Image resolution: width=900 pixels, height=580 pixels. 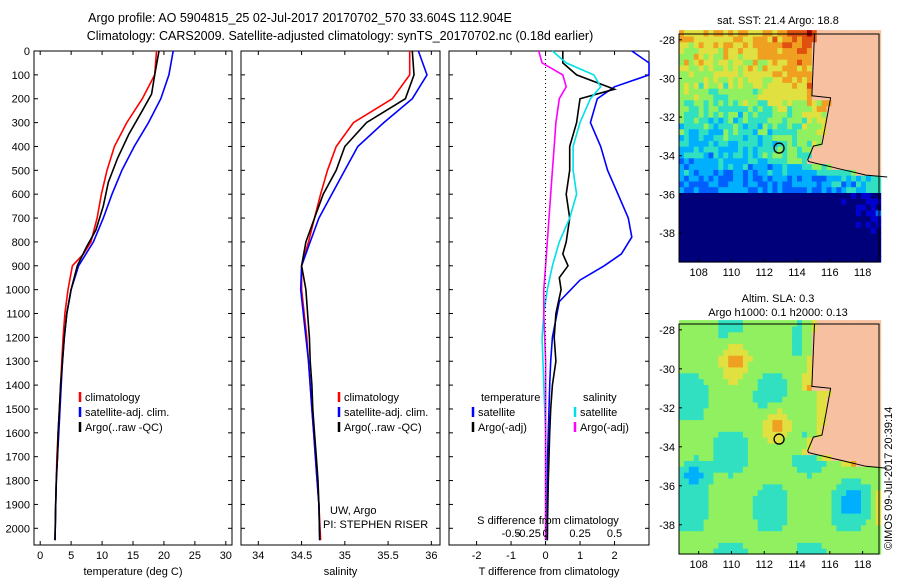 What do you see at coordinates (764, 273) in the screenshot?
I see `lon-tick-label: 112` at bounding box center [764, 273].